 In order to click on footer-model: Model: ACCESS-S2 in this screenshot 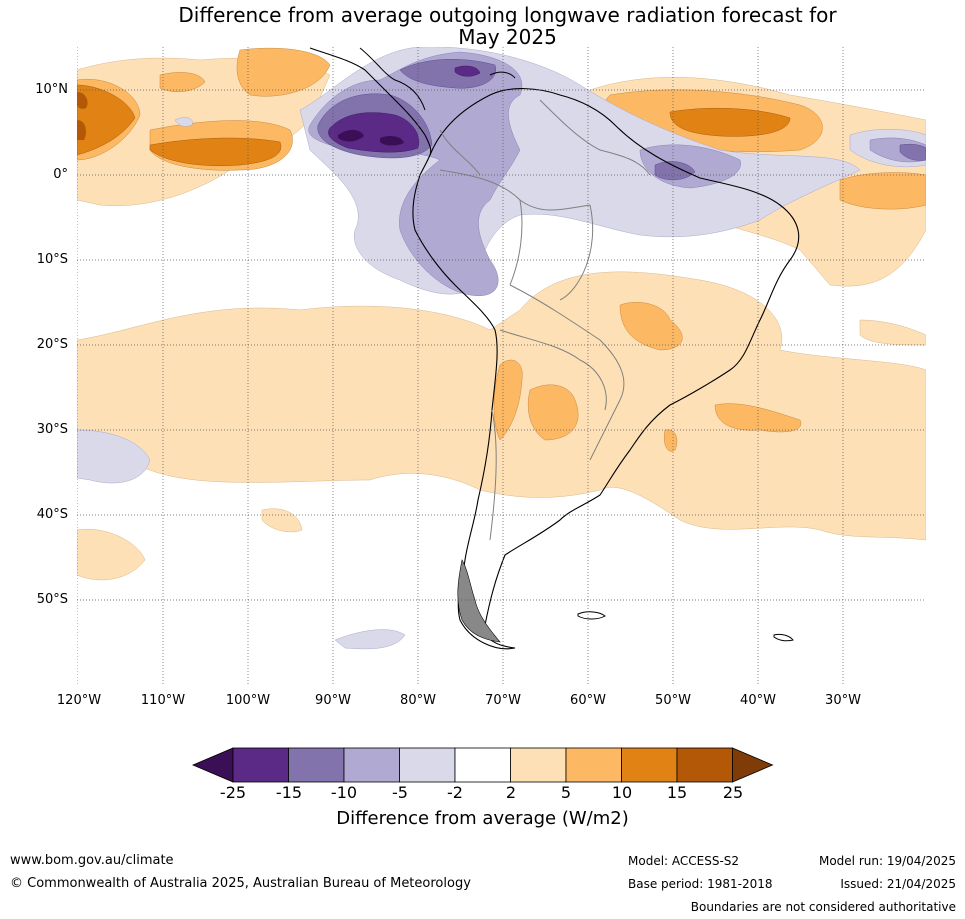, I will do `click(684, 861)`.